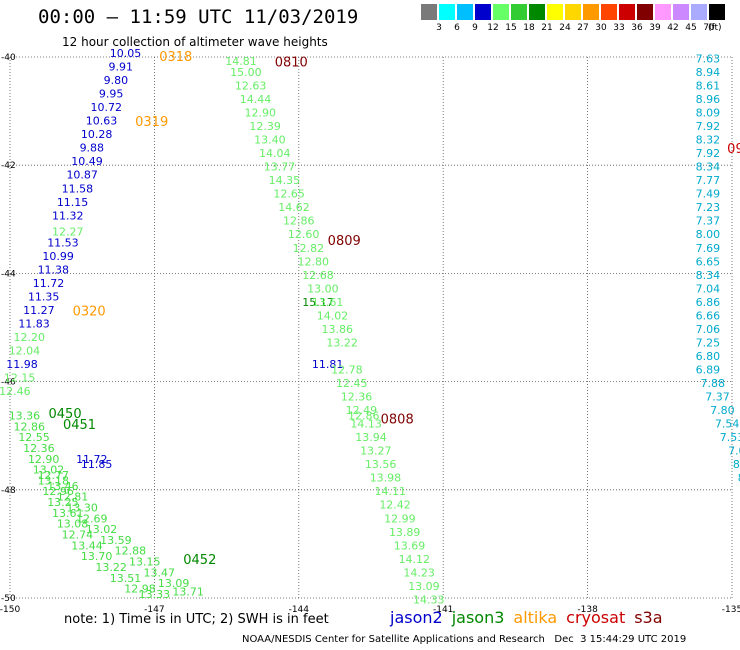 The height and width of the screenshot is (650, 740). Describe the element at coordinates (275, 153) in the screenshot. I see `wave-height-value: 14.04` at that location.